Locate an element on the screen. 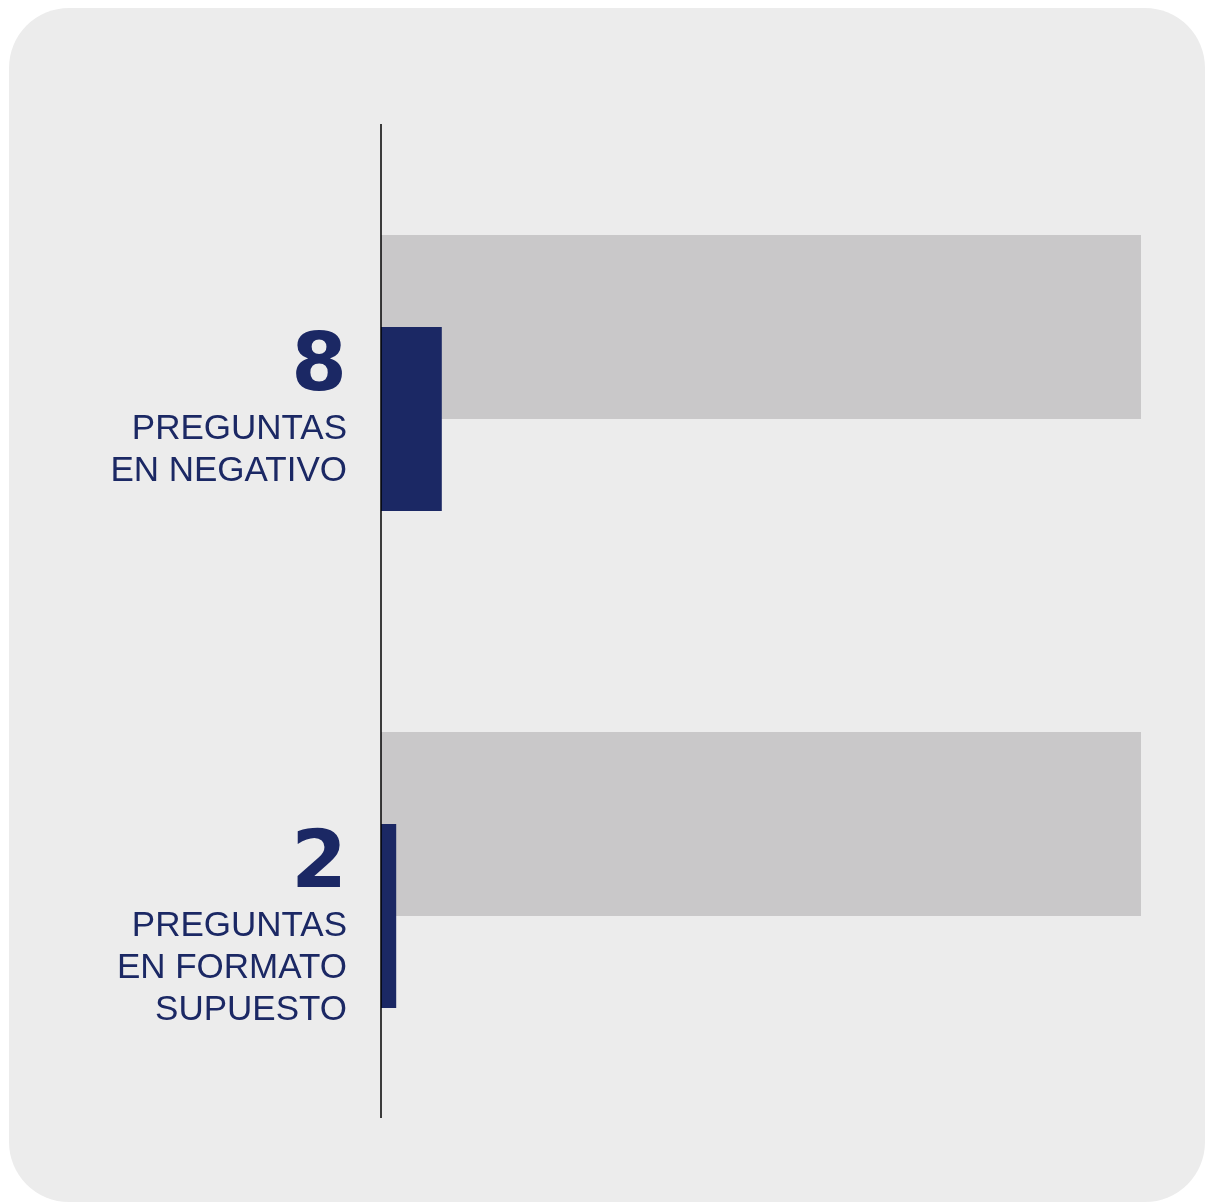 This screenshot has width=1205, height=1202. y-tick-label: PREGUNTAS EN FORMATO SUPUESTO is located at coordinates (231, 965).